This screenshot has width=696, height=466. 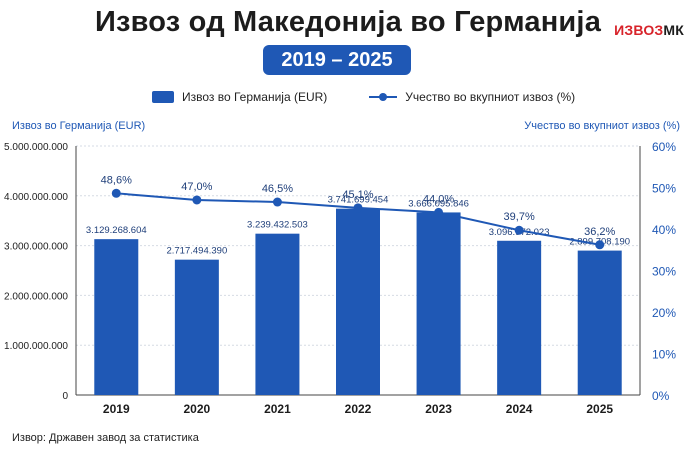 I want to click on x-tick-label: 2021, so click(x=277, y=409).